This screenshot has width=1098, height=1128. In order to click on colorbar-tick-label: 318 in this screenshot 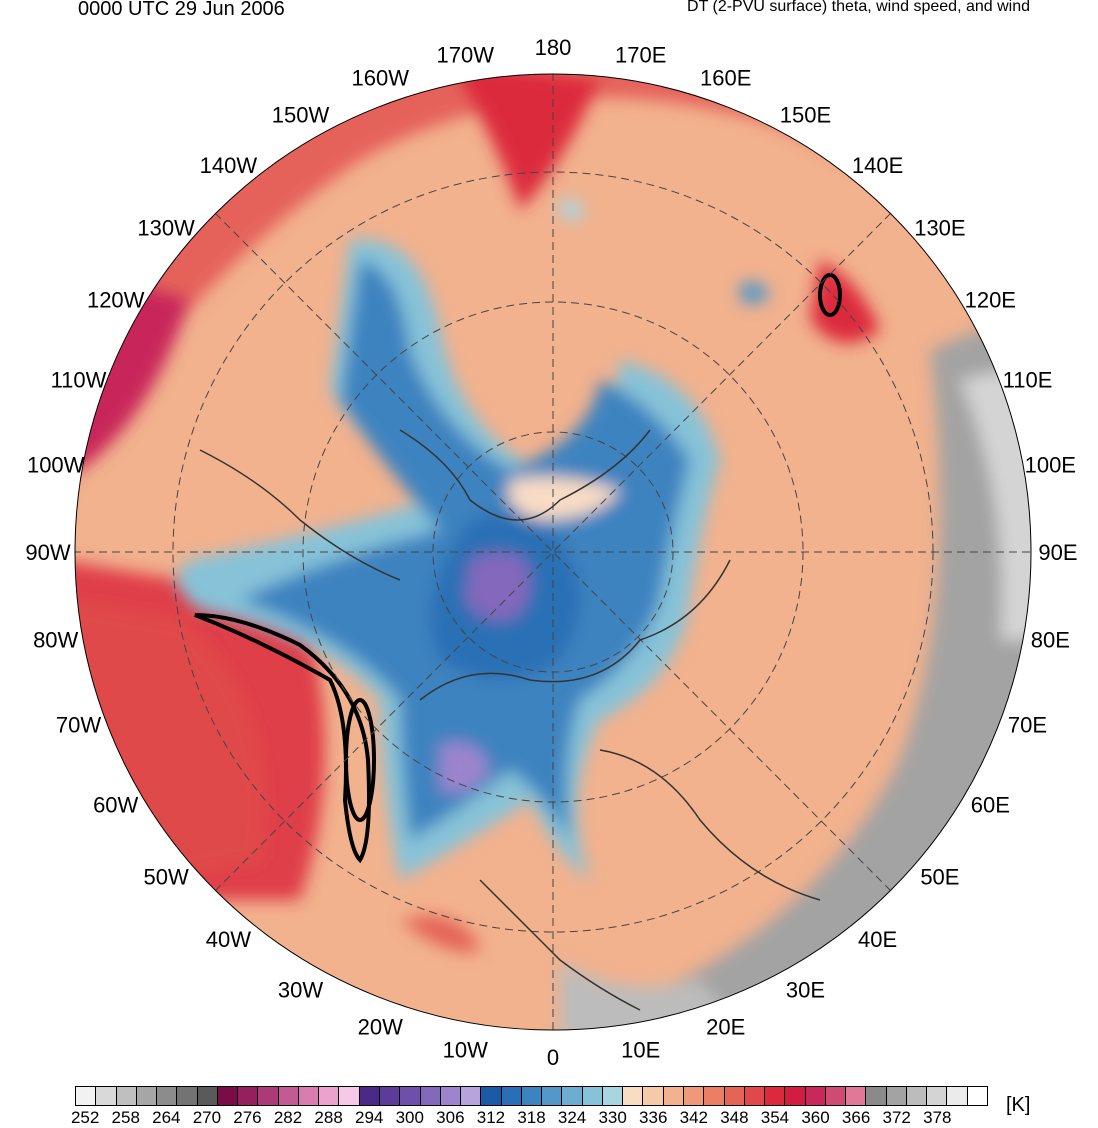, I will do `click(531, 1117)`.